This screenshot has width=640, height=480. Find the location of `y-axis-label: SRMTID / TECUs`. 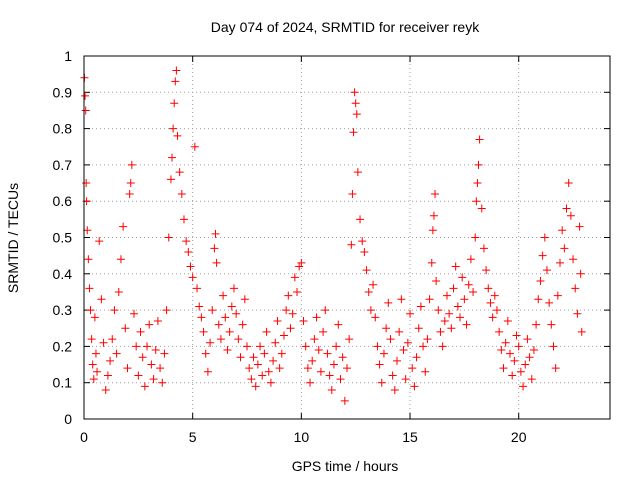

y-axis-label: SRMTID / TECUs is located at coordinates (13, 238).